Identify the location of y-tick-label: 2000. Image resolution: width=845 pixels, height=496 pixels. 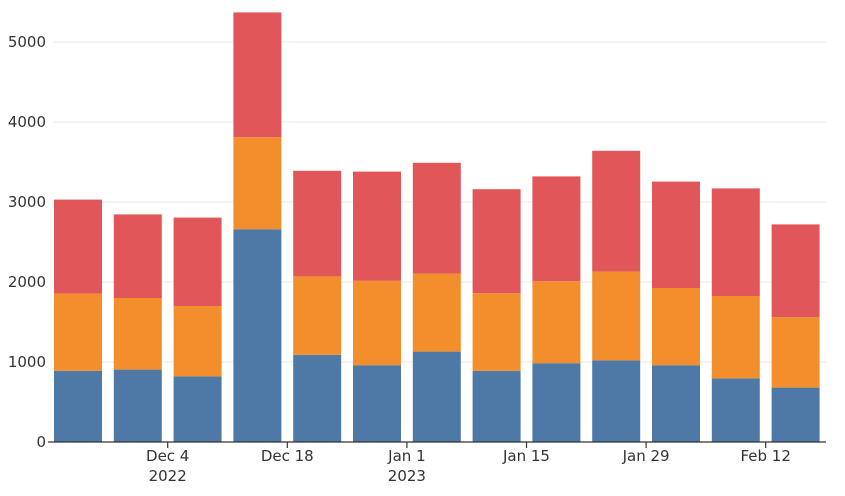
(27, 282).